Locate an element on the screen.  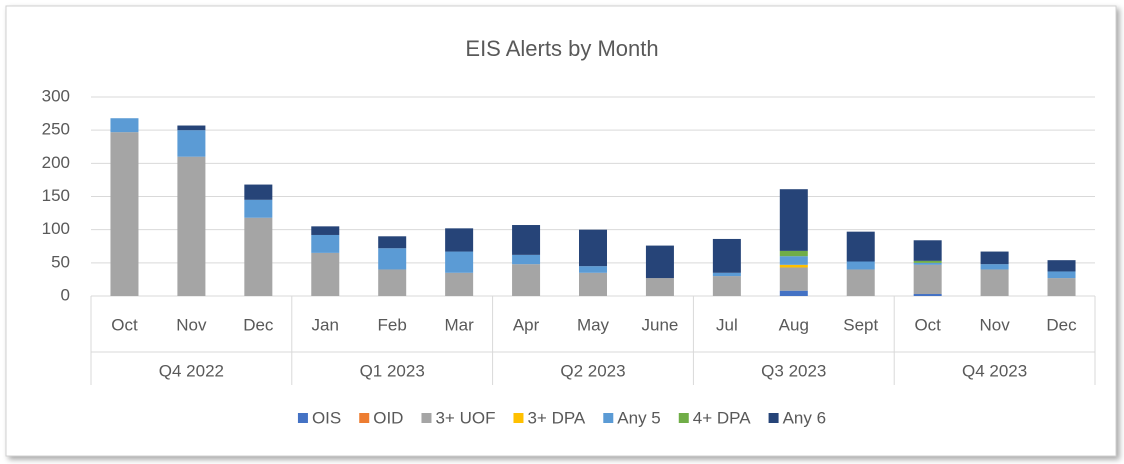
y-tick-label: 300 is located at coordinates (56, 95).